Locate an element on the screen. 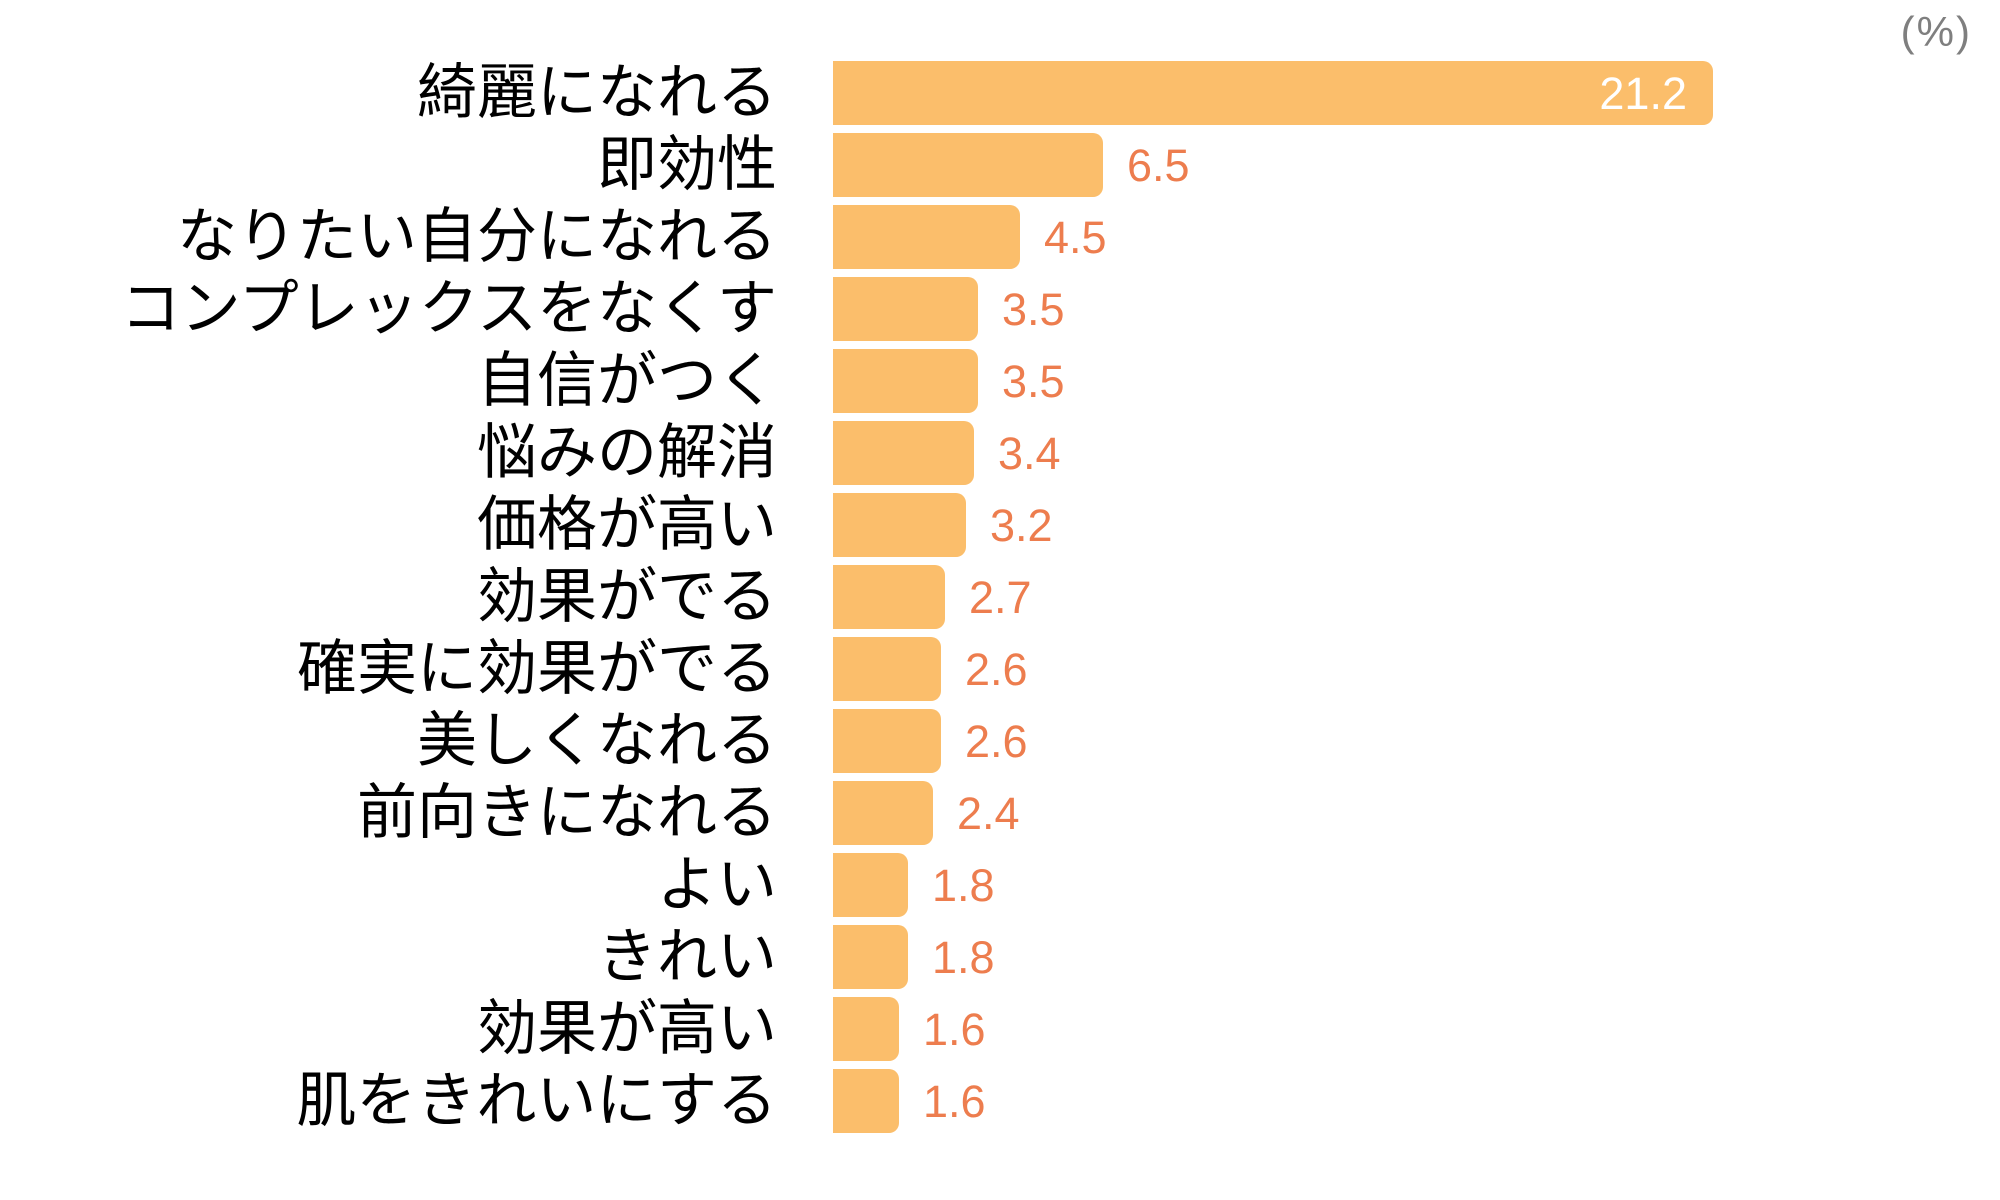 This screenshot has width=2000, height=1200. category-label: 肌をきれいにする is located at coordinates (536, 1100).